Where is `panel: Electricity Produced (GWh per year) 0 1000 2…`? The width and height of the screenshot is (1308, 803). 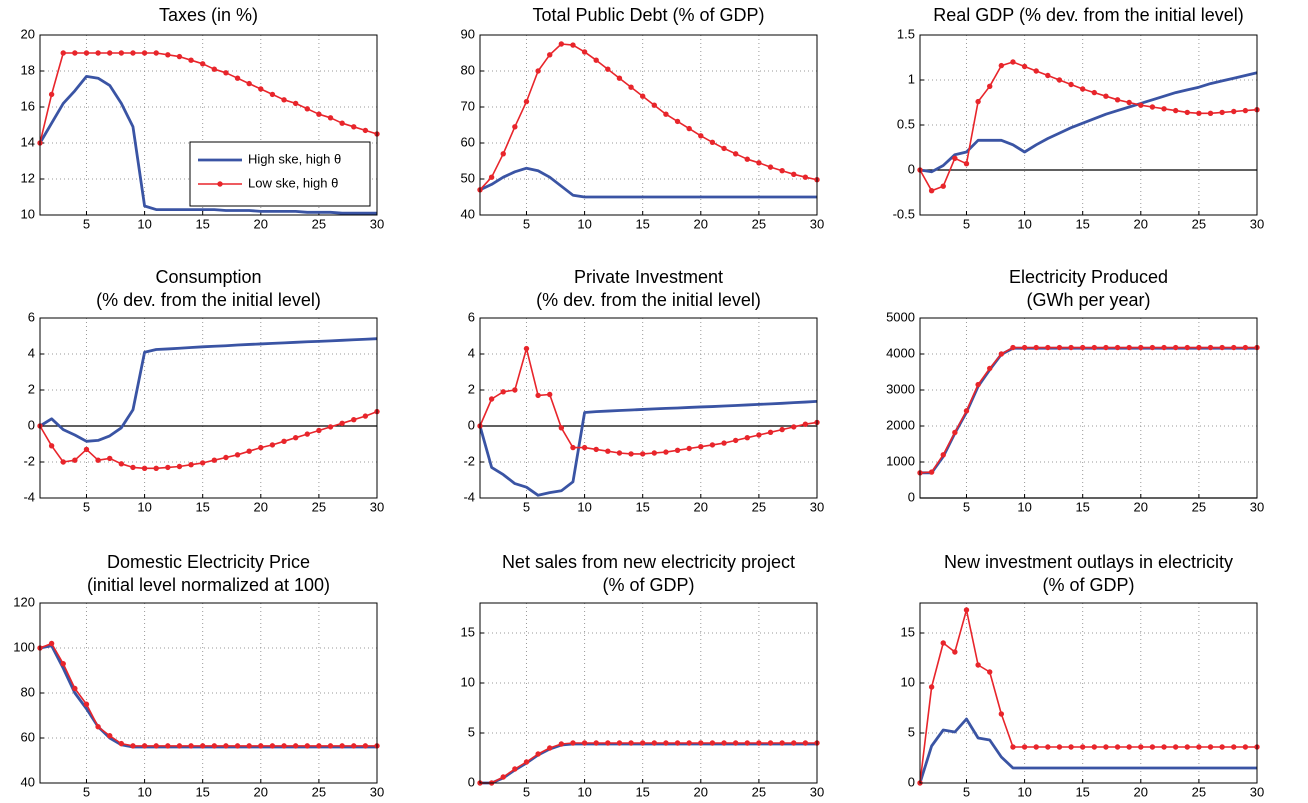
panel: Electricity Produced (GWh per year) 0 1000 2… is located at coordinates (1075, 391).